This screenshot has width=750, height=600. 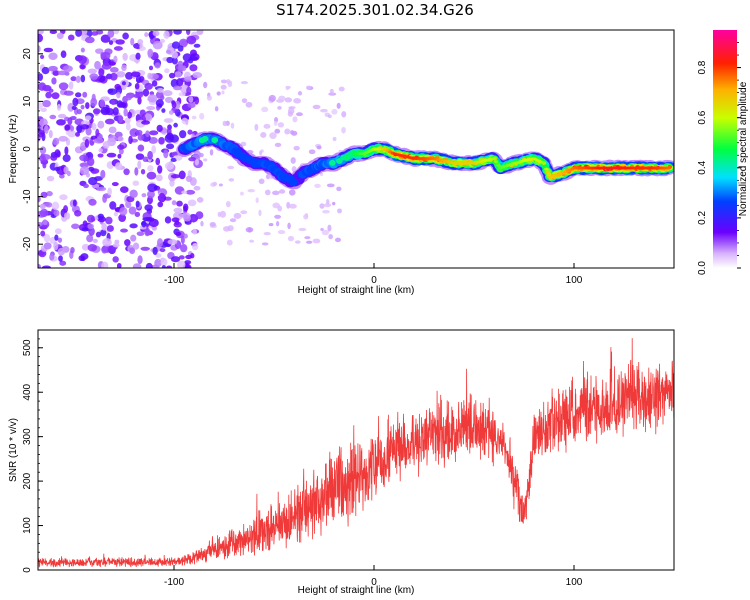 What do you see at coordinates (27, 196) in the screenshot?
I see `y-tick-label: -10` at bounding box center [27, 196].